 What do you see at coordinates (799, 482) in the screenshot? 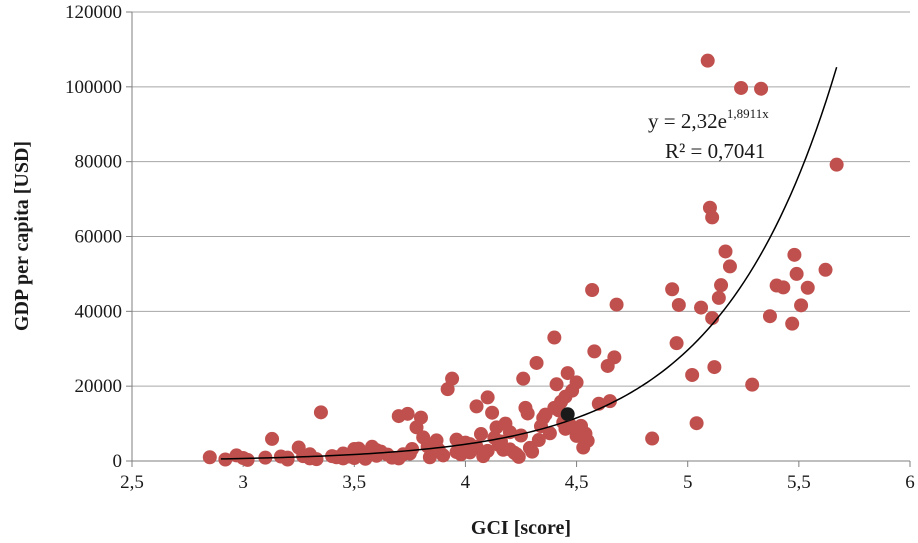
I see `x-tick-label: 5,5` at bounding box center [799, 482].